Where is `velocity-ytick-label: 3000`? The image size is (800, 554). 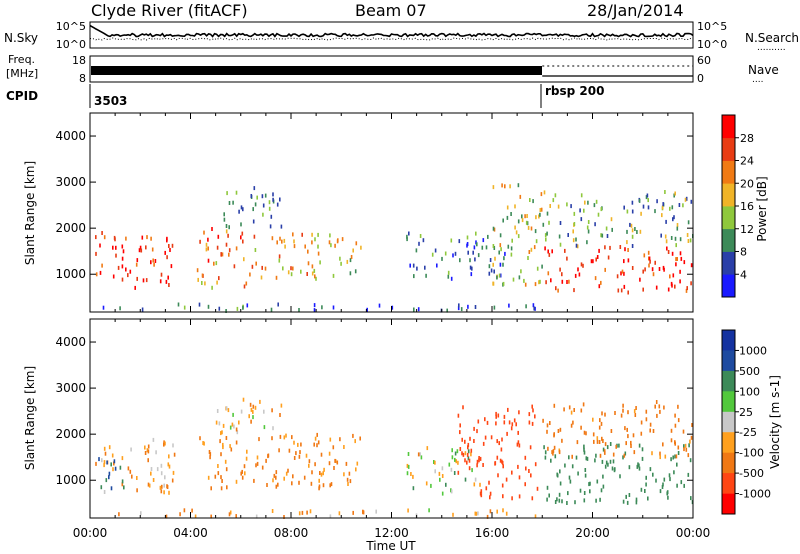
velocity-ytick-label: 3000 is located at coordinates (70, 388).